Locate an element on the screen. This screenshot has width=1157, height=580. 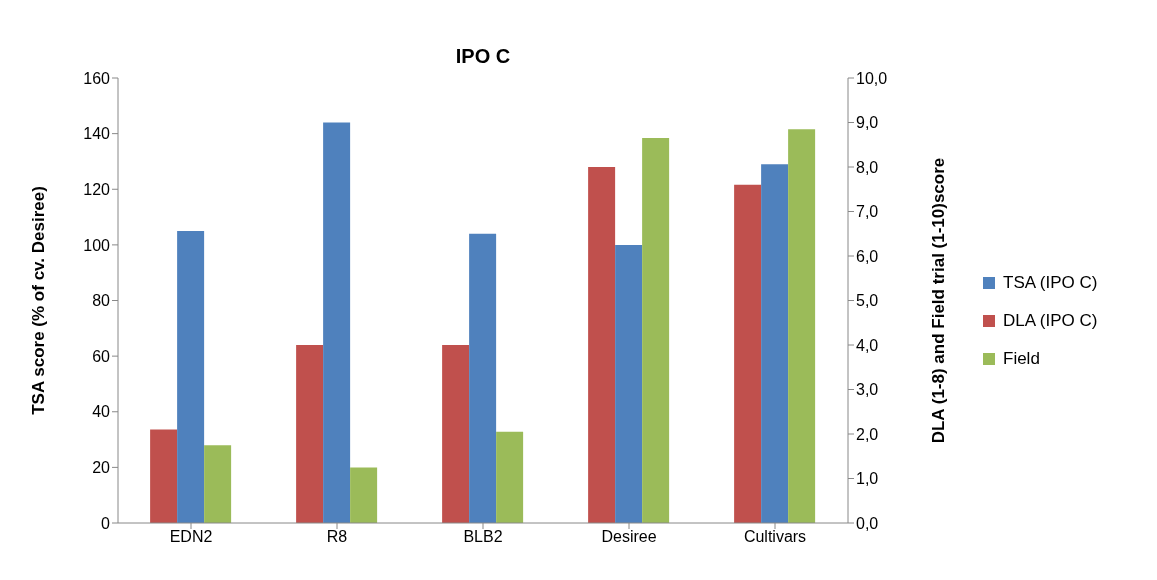
legend-label: DLA (IPO C) is located at coordinates (1050, 321).